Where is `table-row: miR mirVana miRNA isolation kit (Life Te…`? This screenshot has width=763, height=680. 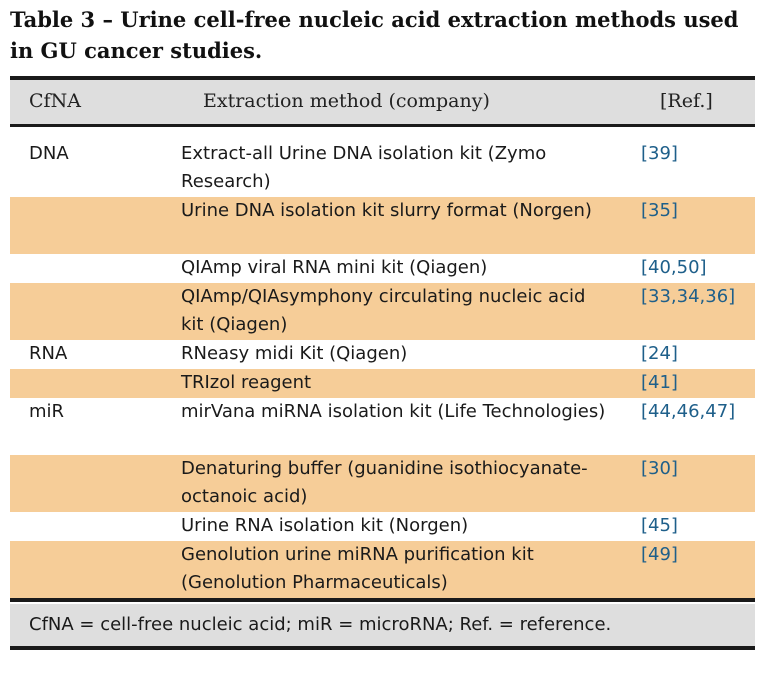
table-row: miR mirVana miRNA isolation kit (Life Te… is located at coordinates (382, 426).